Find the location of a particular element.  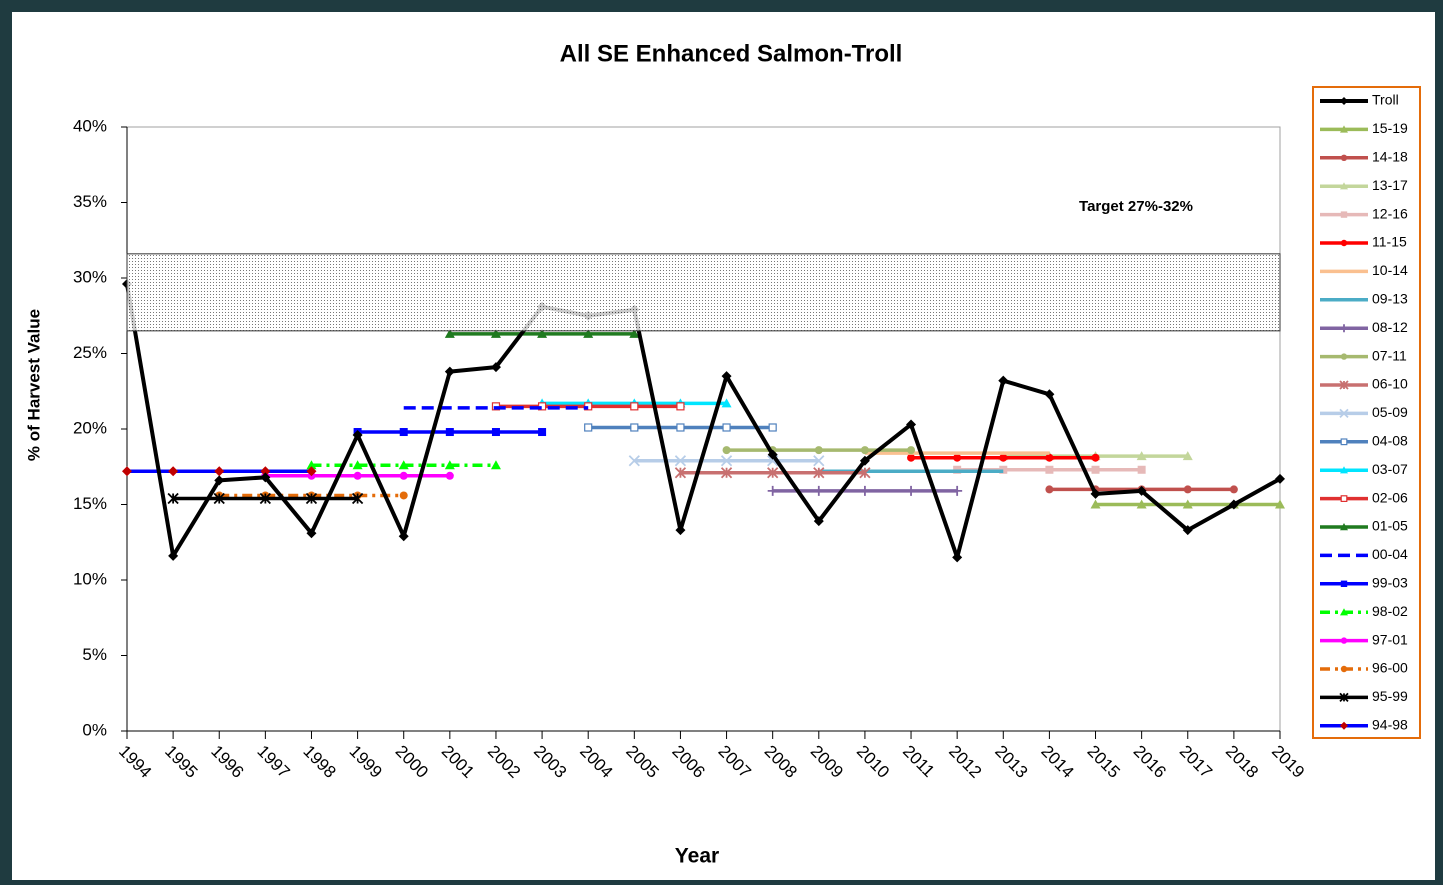

legend-label: 09-13 is located at coordinates (1390, 299).